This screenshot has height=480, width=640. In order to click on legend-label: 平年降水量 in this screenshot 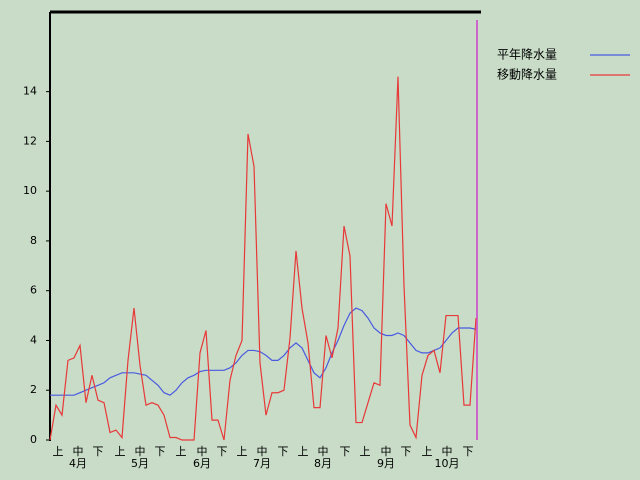, I will do `click(527, 55)`.